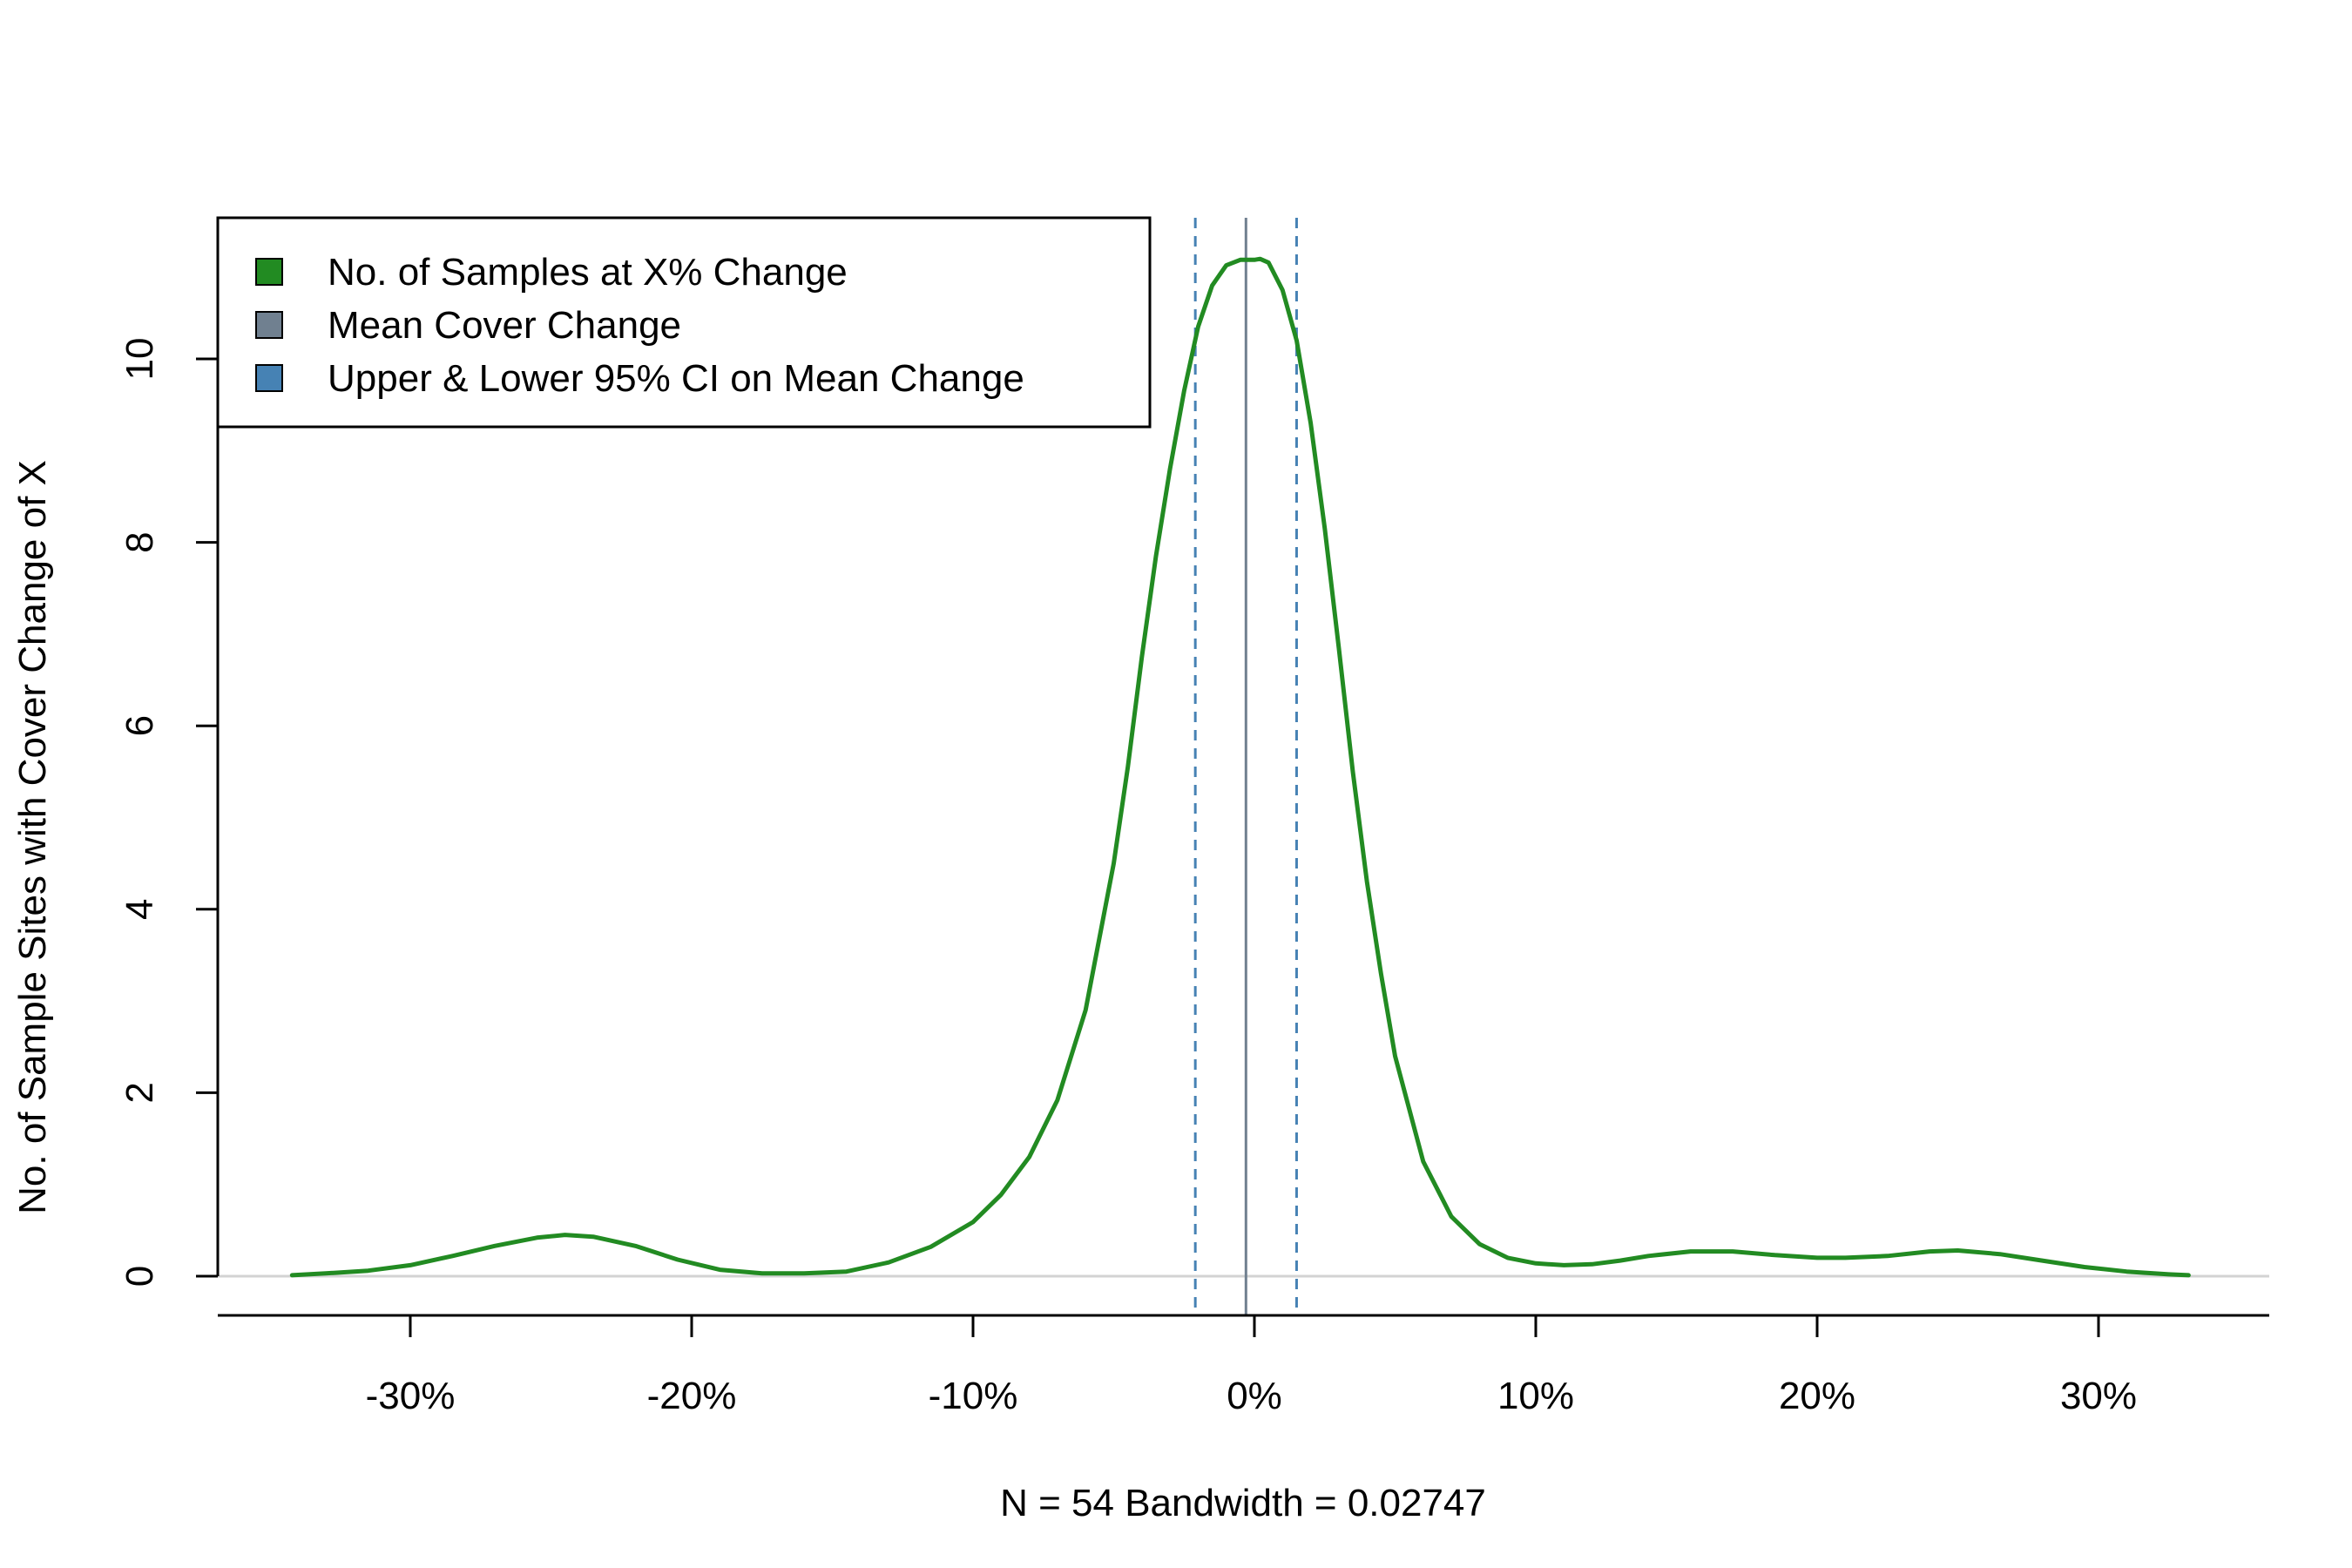 The height and width of the screenshot is (1568, 2352). I want to click on y-tick-label-0: 0, so click(139, 1276).